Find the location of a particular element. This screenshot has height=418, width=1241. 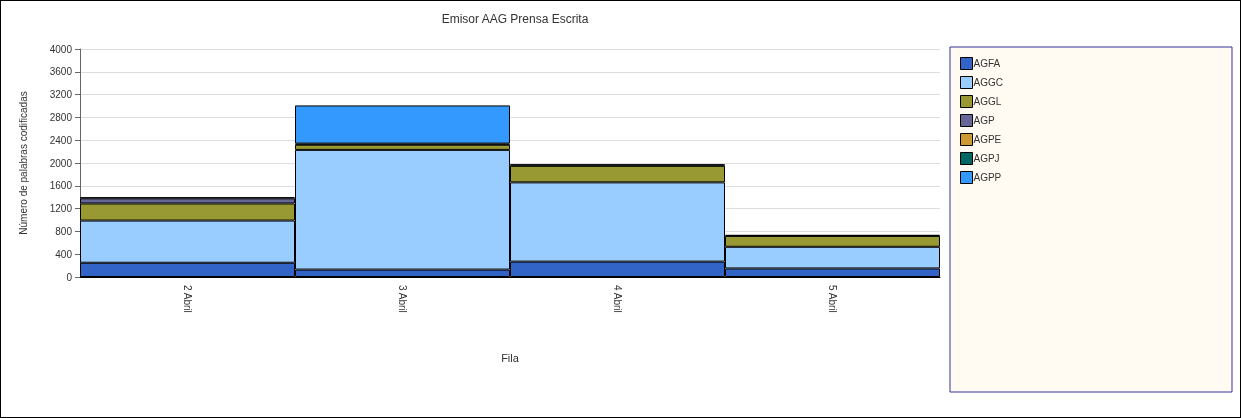

legend-label: AGPE is located at coordinates (987, 139).